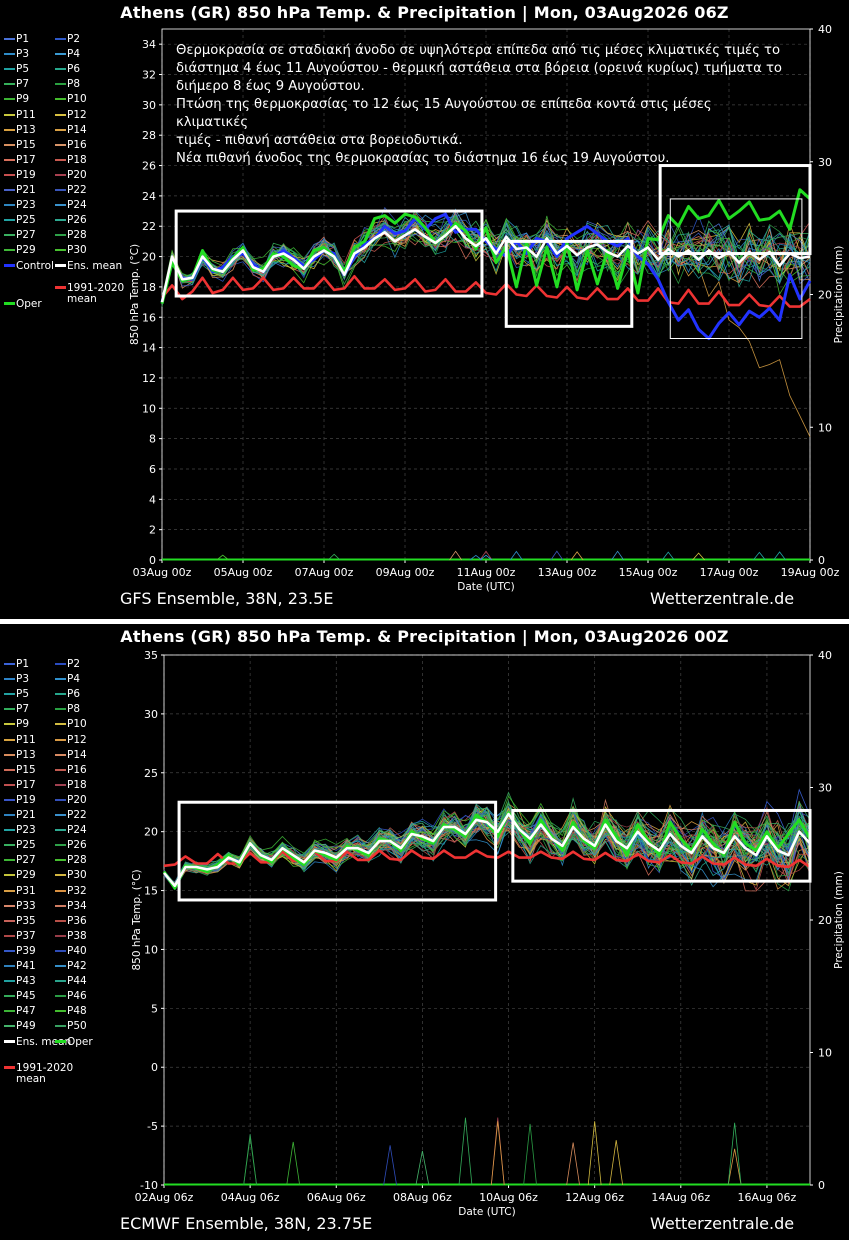 This screenshot has width=849, height=1240. I want to click on series-1991-2020-mean, so click(486, 291).